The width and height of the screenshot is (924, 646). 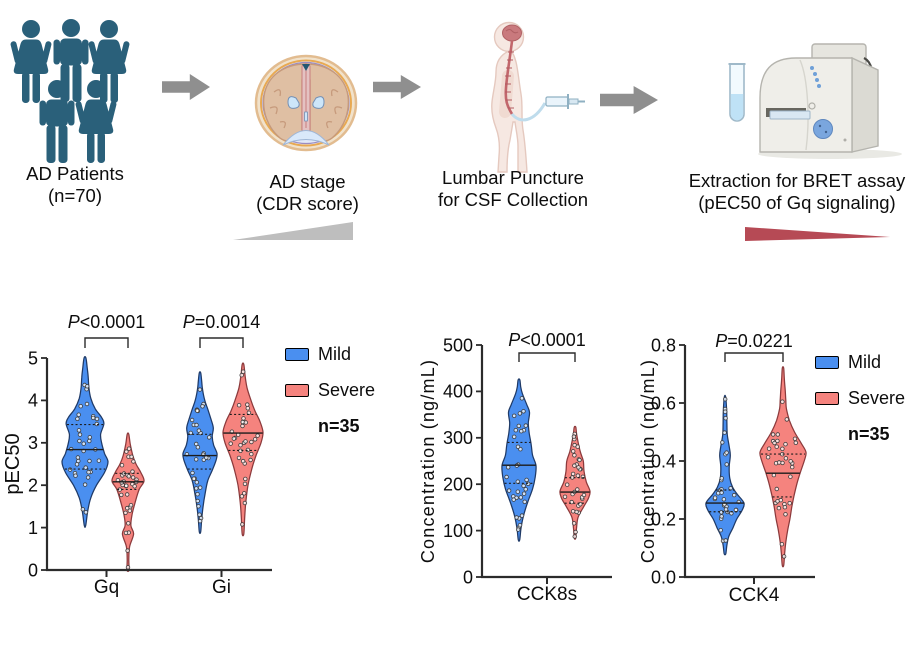 What do you see at coordinates (221, 587) in the screenshot?
I see `x-category-label: Gi` at bounding box center [221, 587].